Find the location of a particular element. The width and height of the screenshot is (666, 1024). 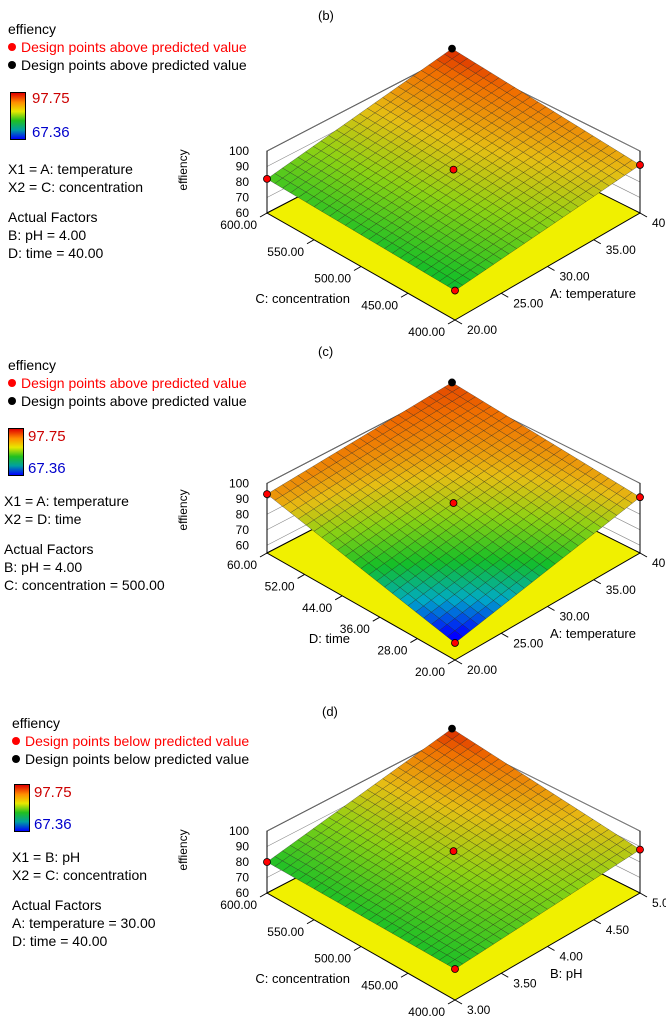

x-tick-label: 40.00 is located at coordinates (659, 223).